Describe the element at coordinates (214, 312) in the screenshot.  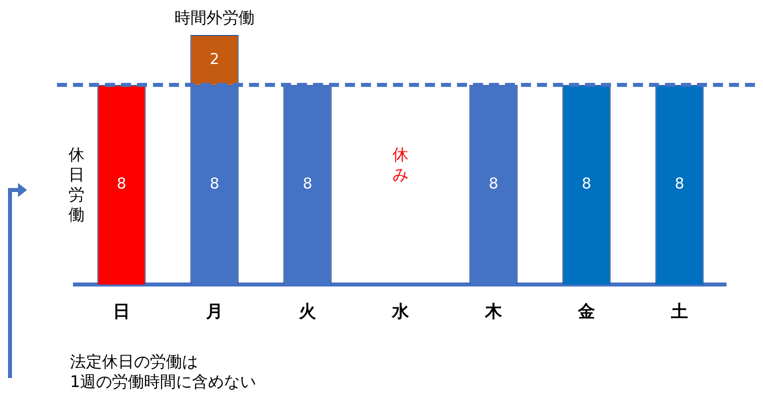
I see `x-tick-label: 月` at that location.